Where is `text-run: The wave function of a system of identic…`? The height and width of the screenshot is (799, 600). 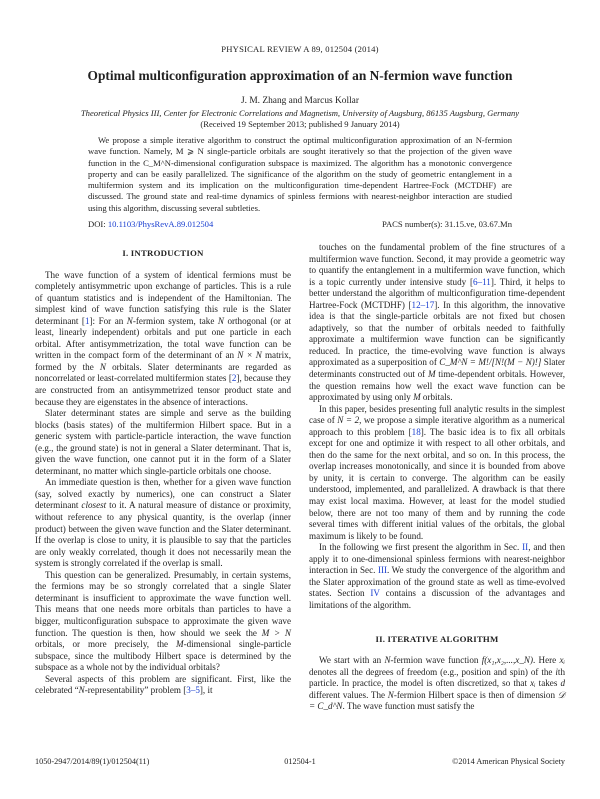 text-run: The wave function of a system of identic… is located at coordinates (163, 297).